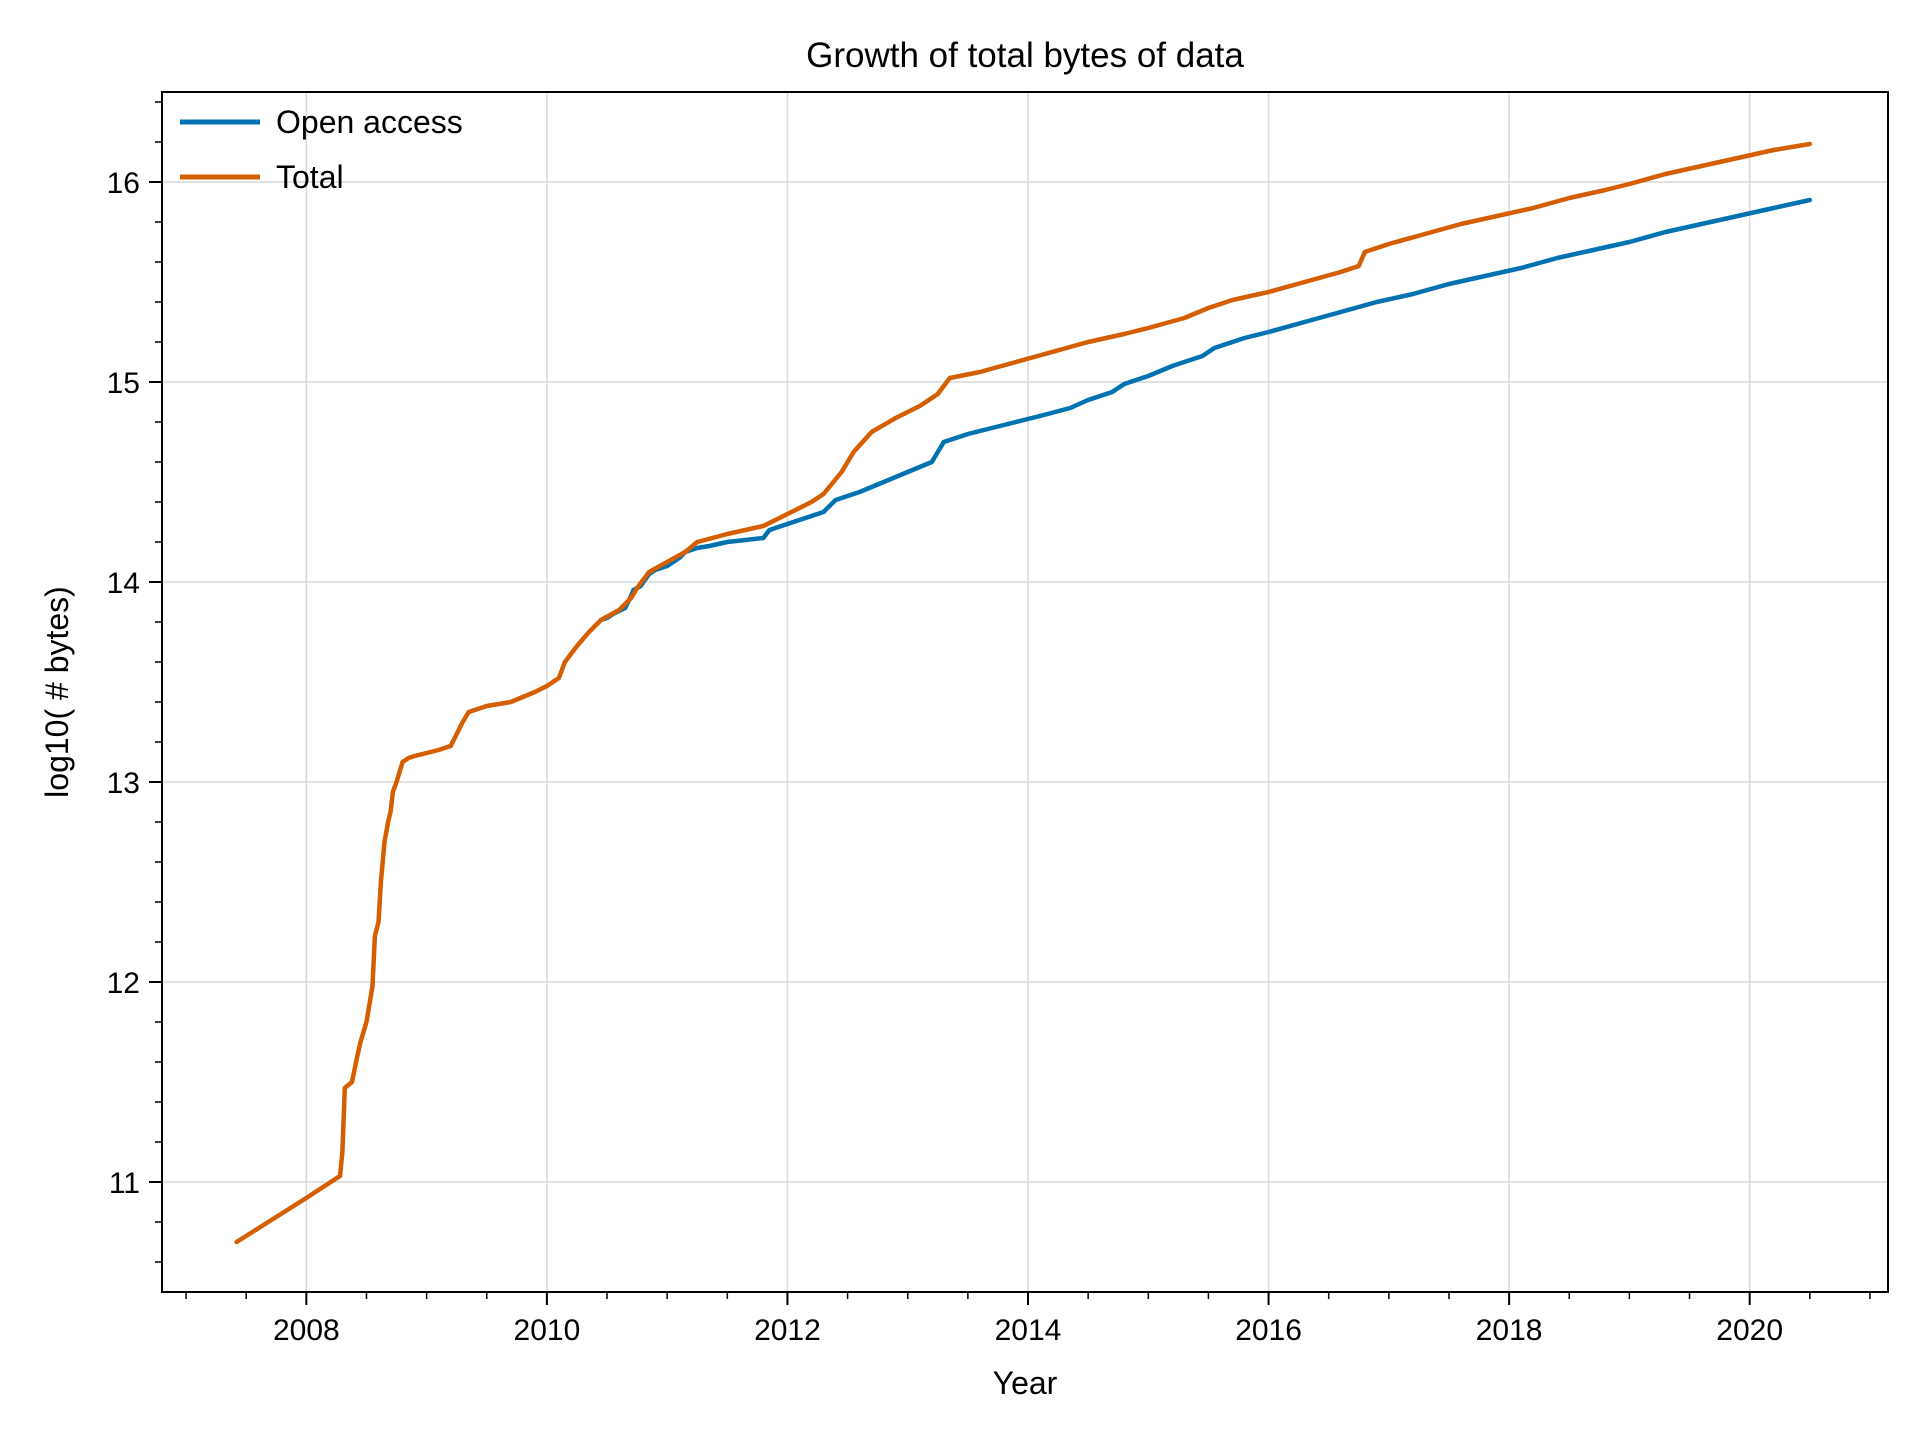 The width and height of the screenshot is (1920, 1440). I want to click on chart-title: Growth of total bytes of data, so click(1025, 55).